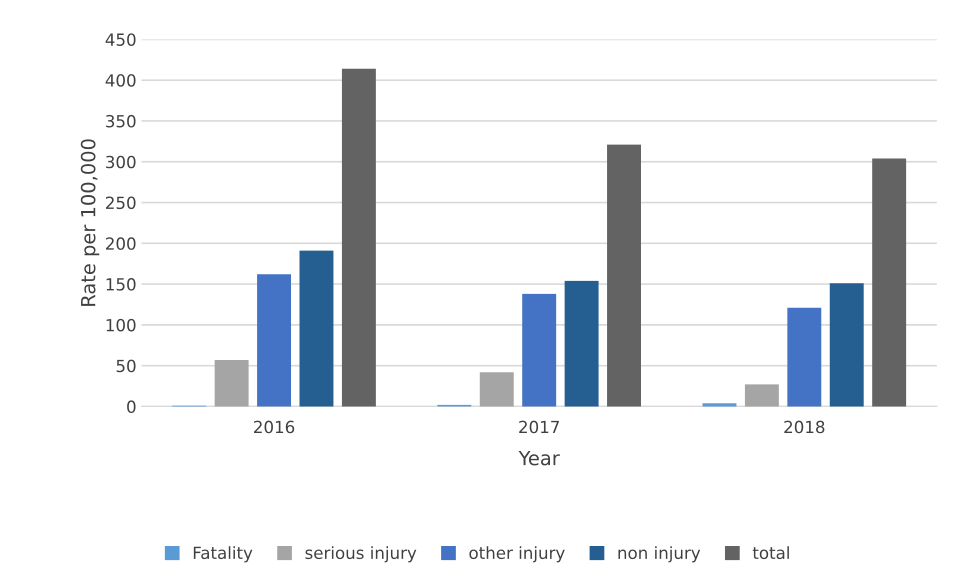 The width and height of the screenshot is (956, 579). Describe the element at coordinates (360, 554) in the screenshot. I see `legend-label: serious injury` at that location.